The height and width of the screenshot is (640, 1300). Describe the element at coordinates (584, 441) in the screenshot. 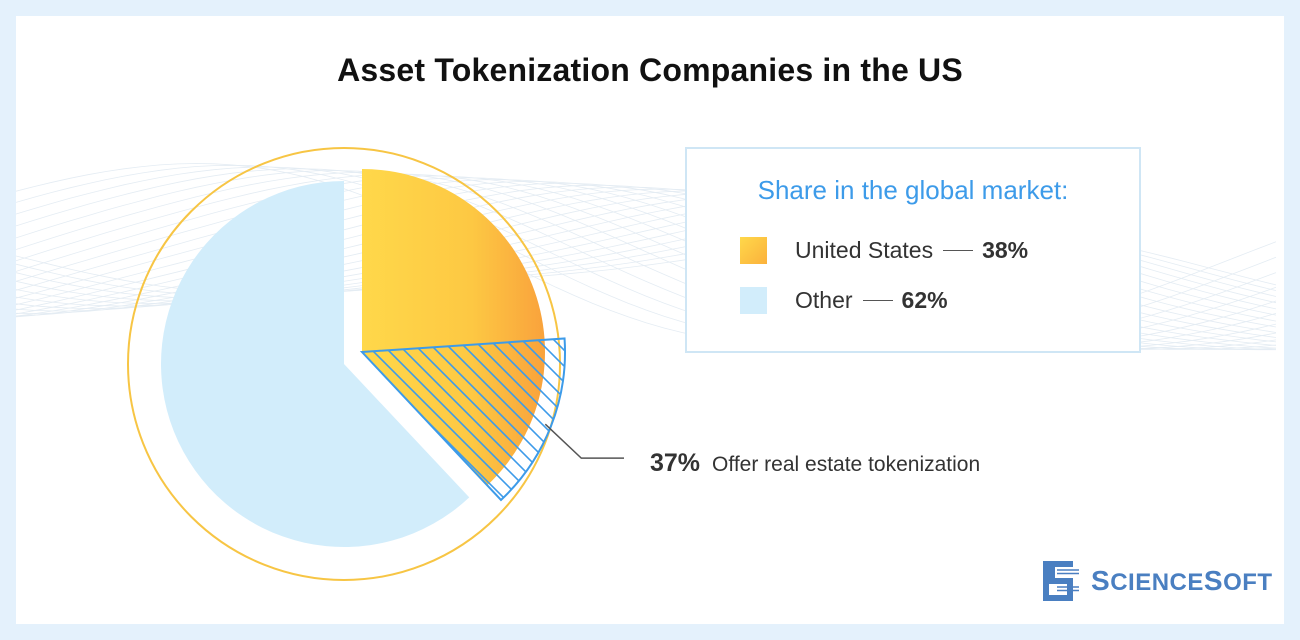

I see `callout-leader-line` at that location.